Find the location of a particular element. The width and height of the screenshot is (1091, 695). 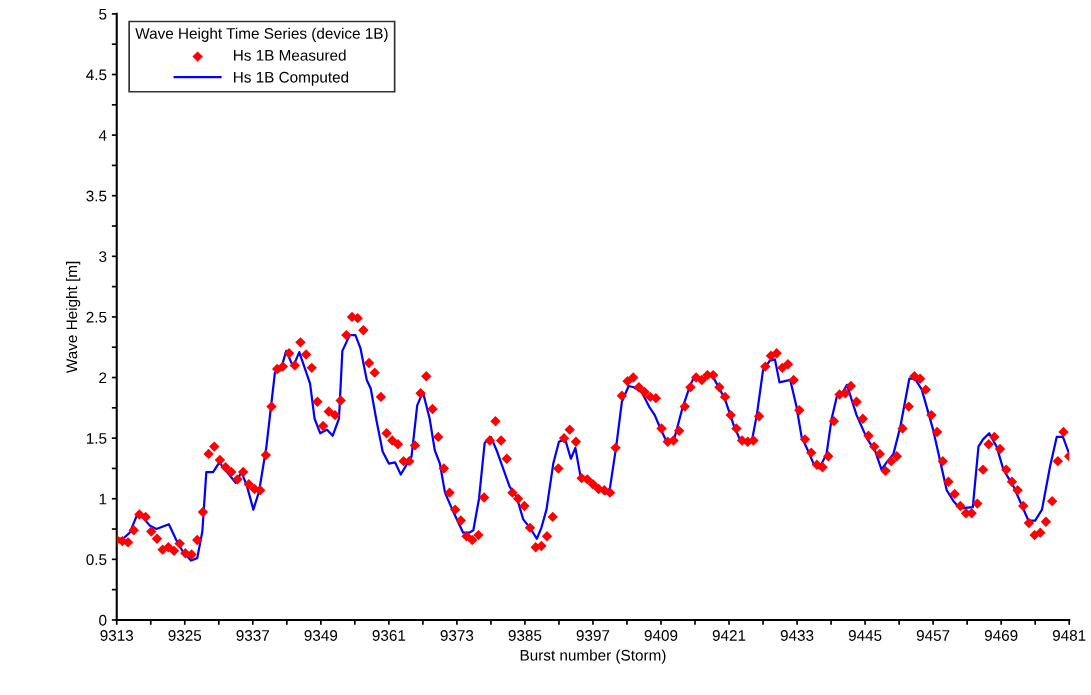

y-tick-label: 5 is located at coordinates (103, 14).